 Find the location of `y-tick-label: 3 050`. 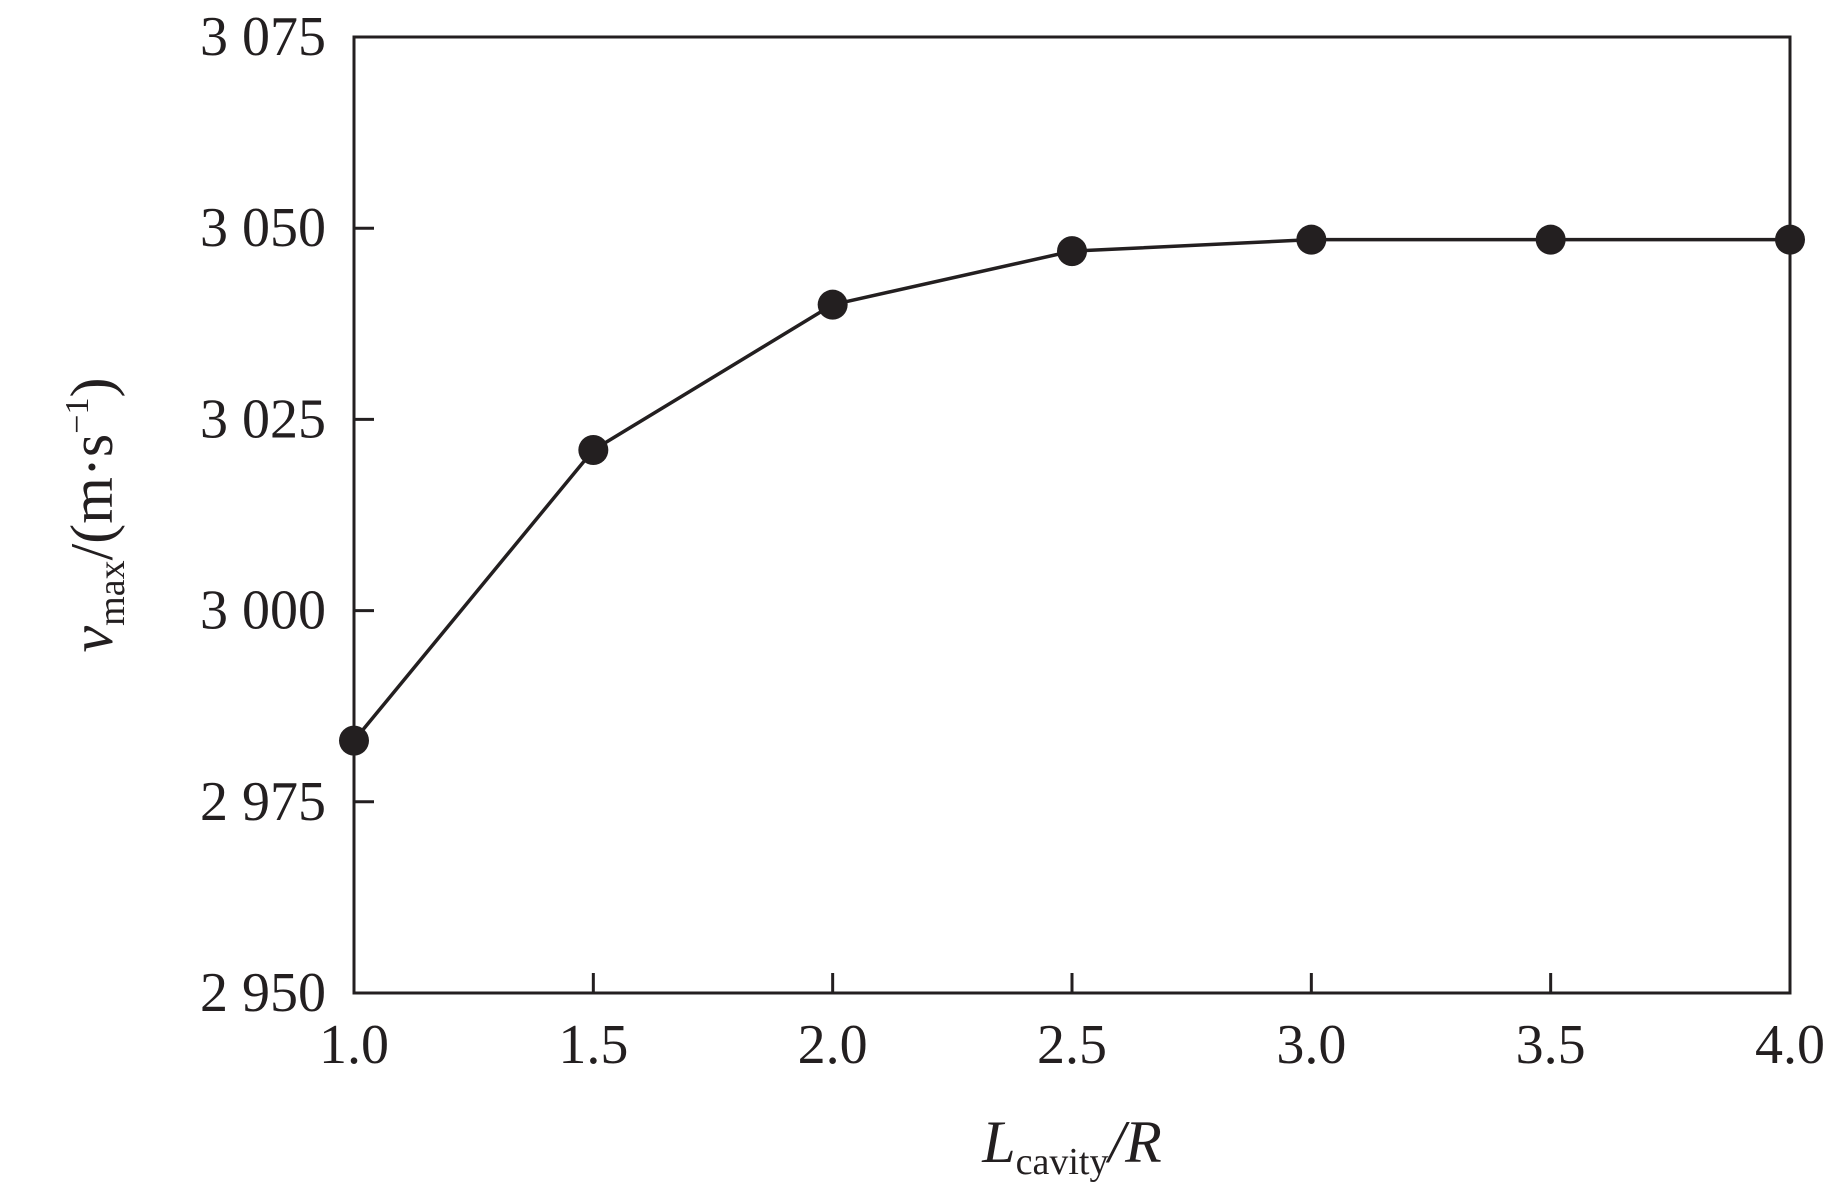

y-tick-label: 3 050 is located at coordinates (263, 228).